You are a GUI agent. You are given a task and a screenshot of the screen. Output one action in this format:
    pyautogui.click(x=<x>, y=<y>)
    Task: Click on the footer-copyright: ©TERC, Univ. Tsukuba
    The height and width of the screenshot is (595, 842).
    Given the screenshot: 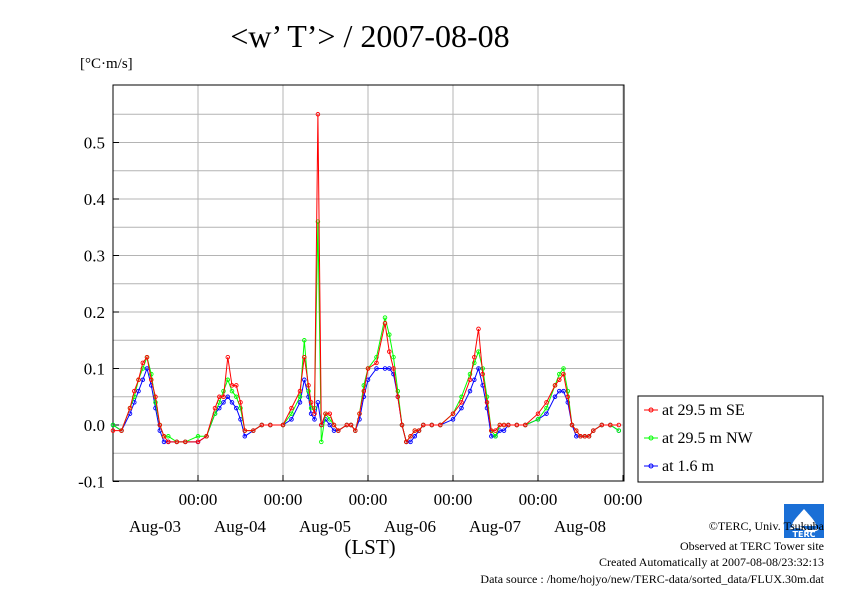 What is the action you would take?
    pyautogui.click(x=767, y=526)
    